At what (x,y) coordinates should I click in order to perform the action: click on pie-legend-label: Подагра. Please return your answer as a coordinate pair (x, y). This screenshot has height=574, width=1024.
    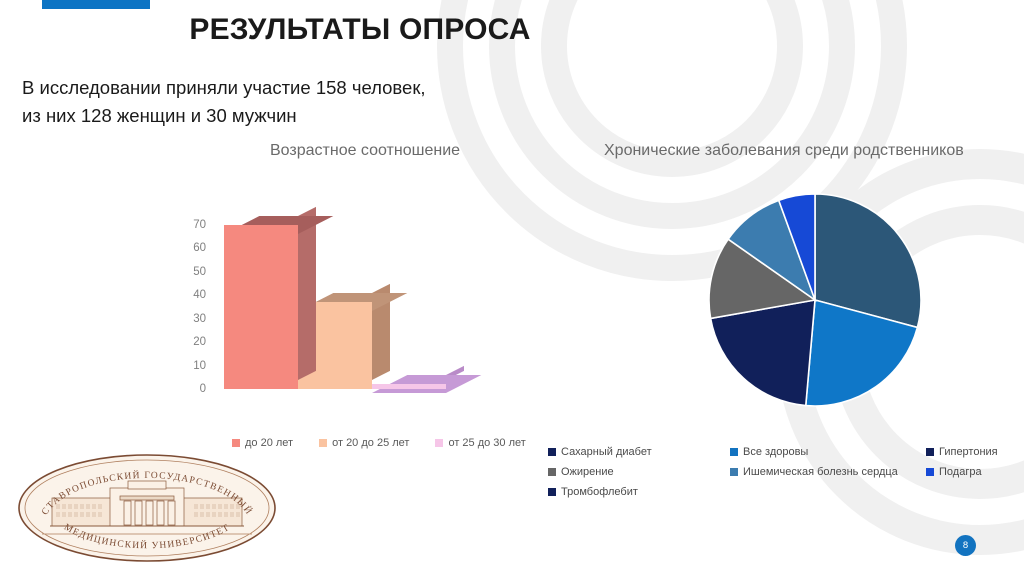
    Looking at the image, I should click on (960, 472).